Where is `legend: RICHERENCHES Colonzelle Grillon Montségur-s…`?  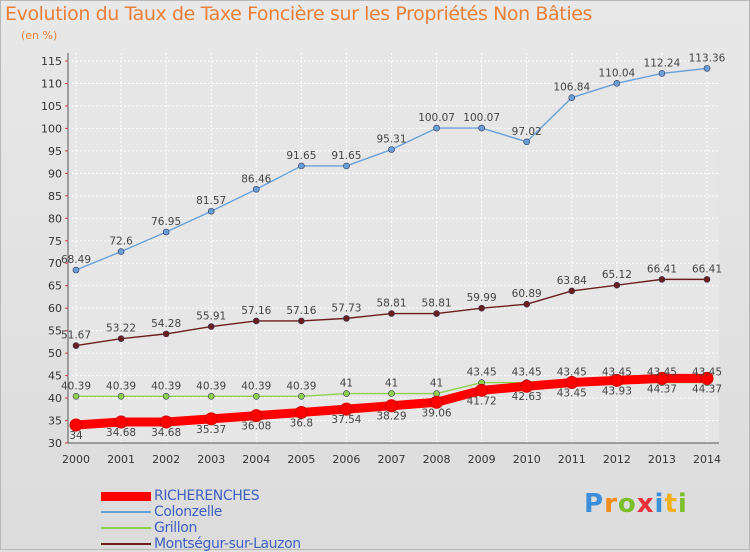 legend: RICHERENCHES Colonzelle Grillon Montségur-s… is located at coordinates (201, 520).